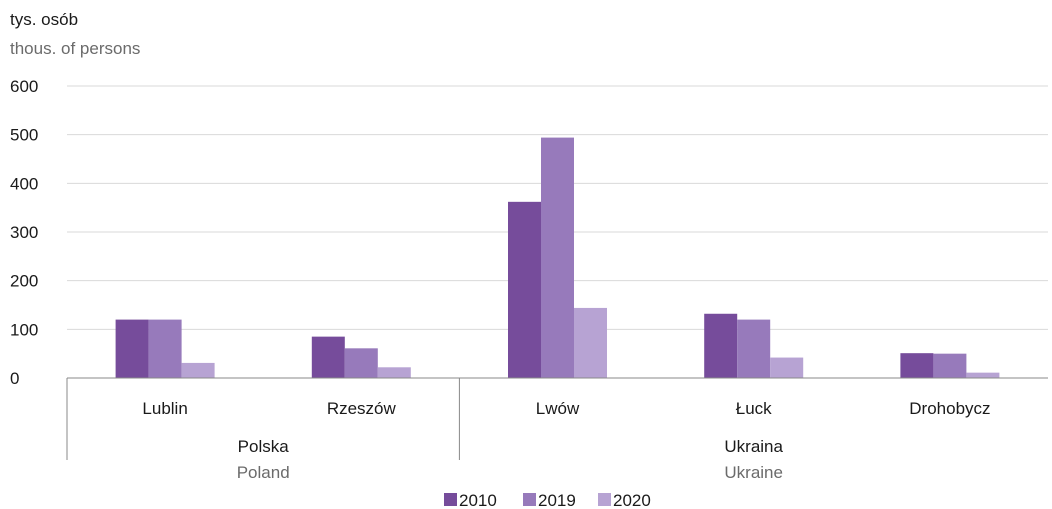  What do you see at coordinates (557, 500) in the screenshot?
I see `legend-label: 2019` at bounding box center [557, 500].